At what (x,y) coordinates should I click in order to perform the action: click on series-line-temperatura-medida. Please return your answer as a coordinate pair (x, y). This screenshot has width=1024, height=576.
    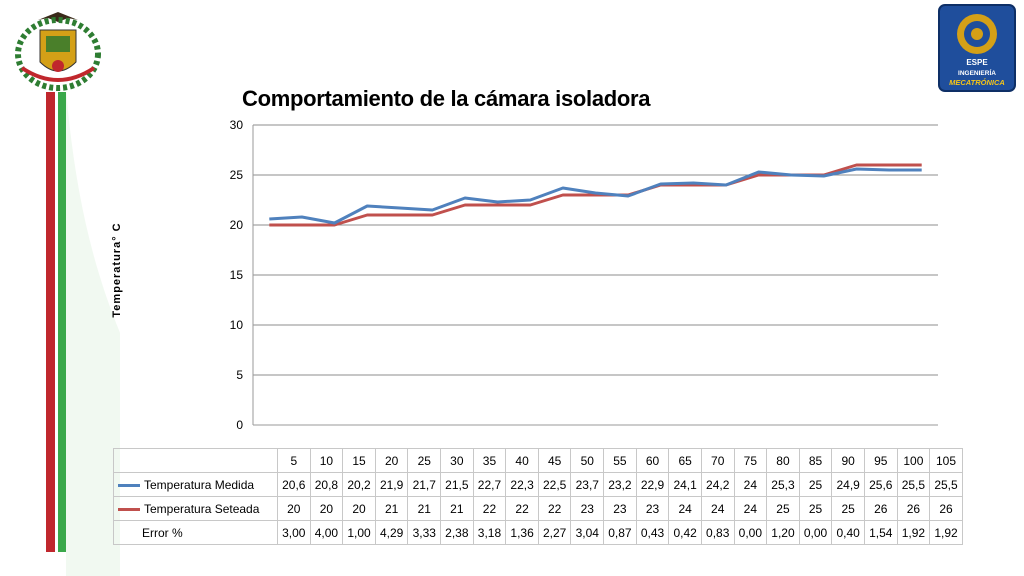
    Looking at the image, I should click on (595, 196).